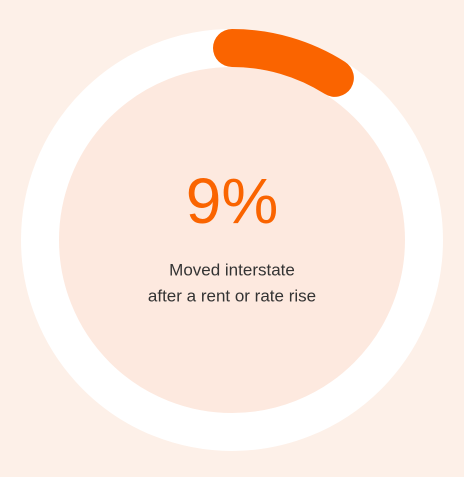 The image size is (464, 477). What do you see at coordinates (232, 201) in the screenshot?
I see `value-label: 9%` at bounding box center [232, 201].